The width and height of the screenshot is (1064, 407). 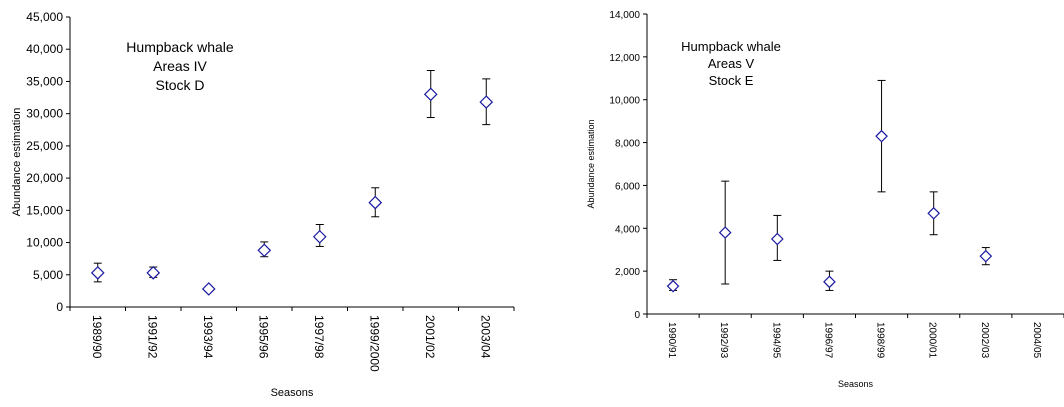 What do you see at coordinates (485, 337) in the screenshot?
I see `x-category-label: 2003/04` at bounding box center [485, 337].